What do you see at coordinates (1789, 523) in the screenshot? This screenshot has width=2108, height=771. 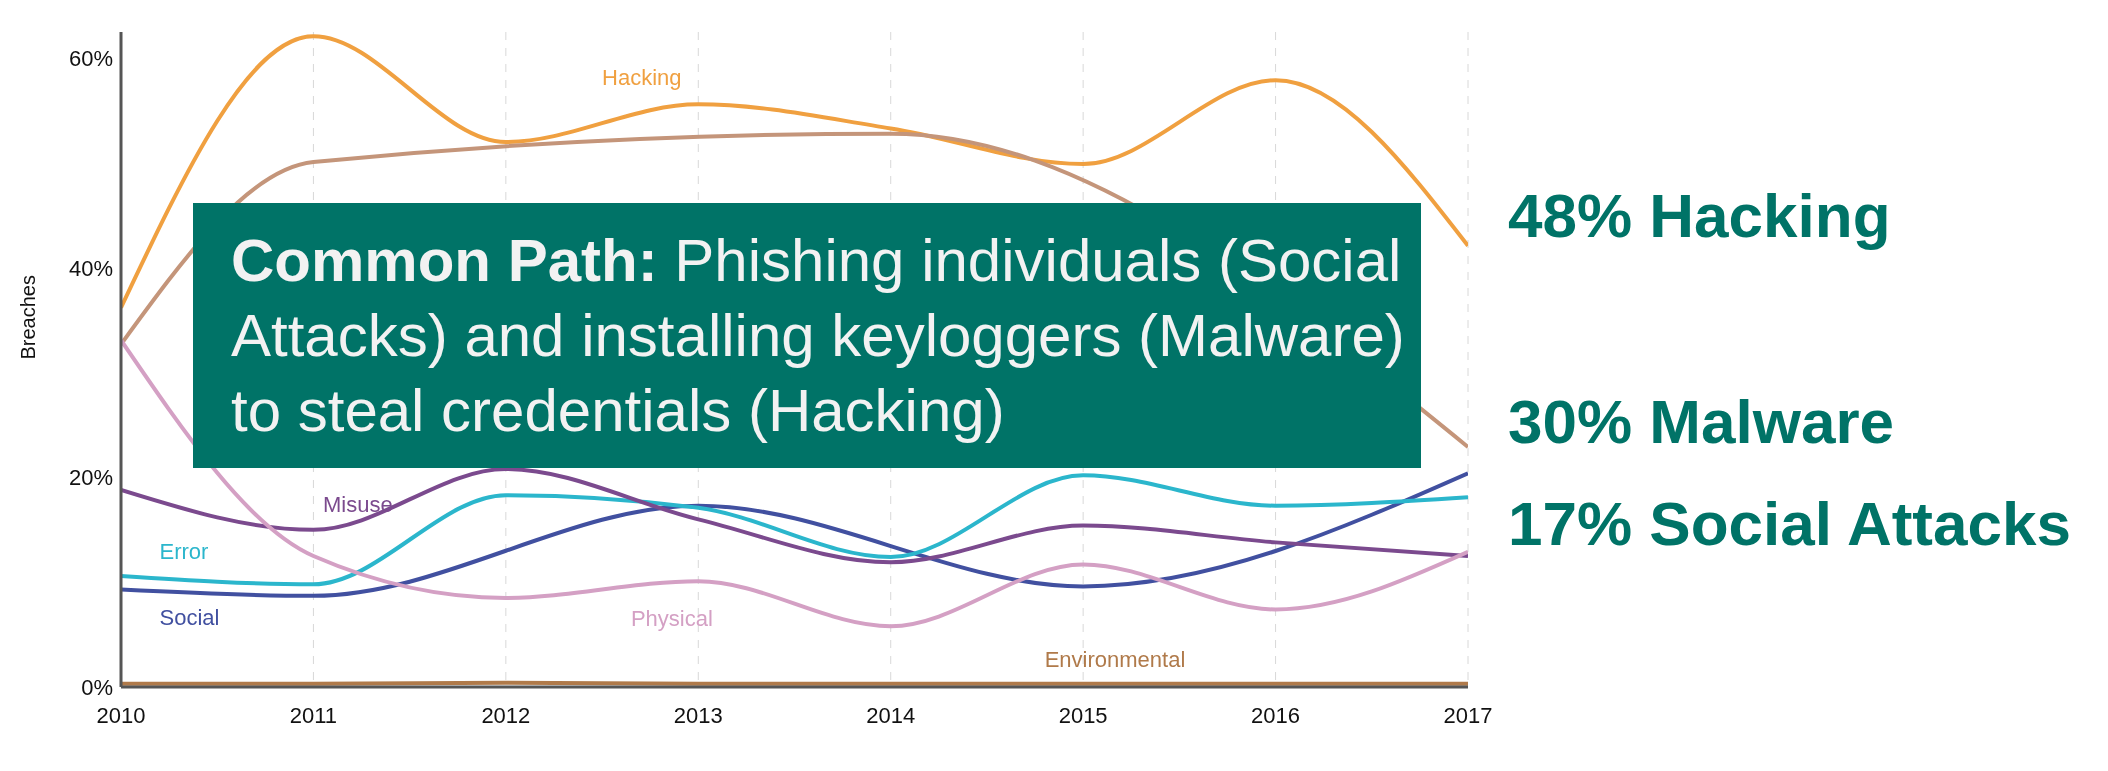 I see `text: 17% Social Attacks` at bounding box center [1789, 523].